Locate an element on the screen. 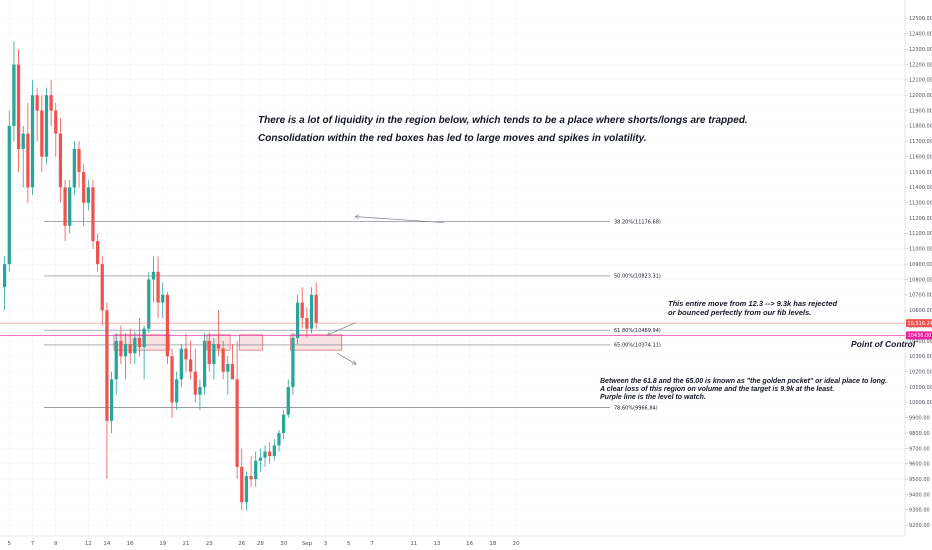 This screenshot has width=932, height=550. price-tick-label: 11800.00 is located at coordinates (920, 127).